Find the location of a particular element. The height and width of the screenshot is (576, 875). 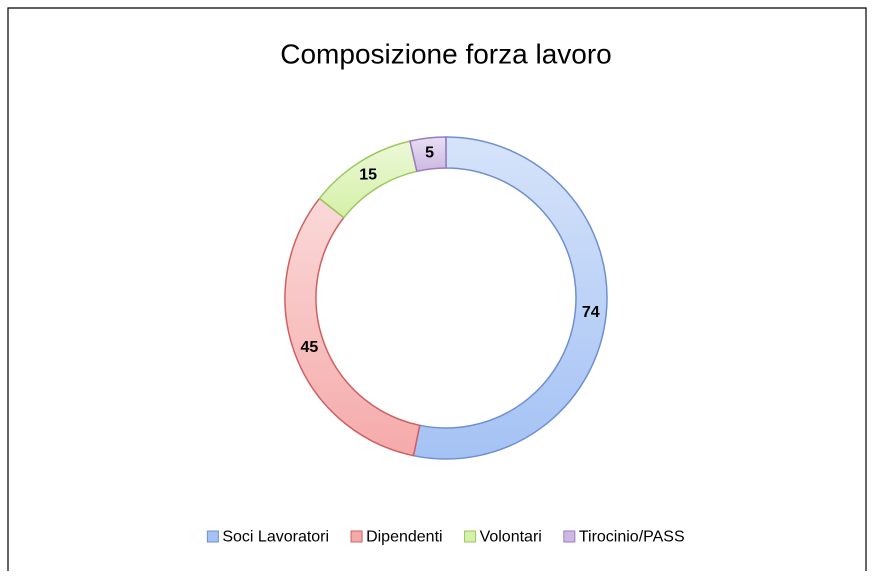

data-label: 45 is located at coordinates (309, 347).